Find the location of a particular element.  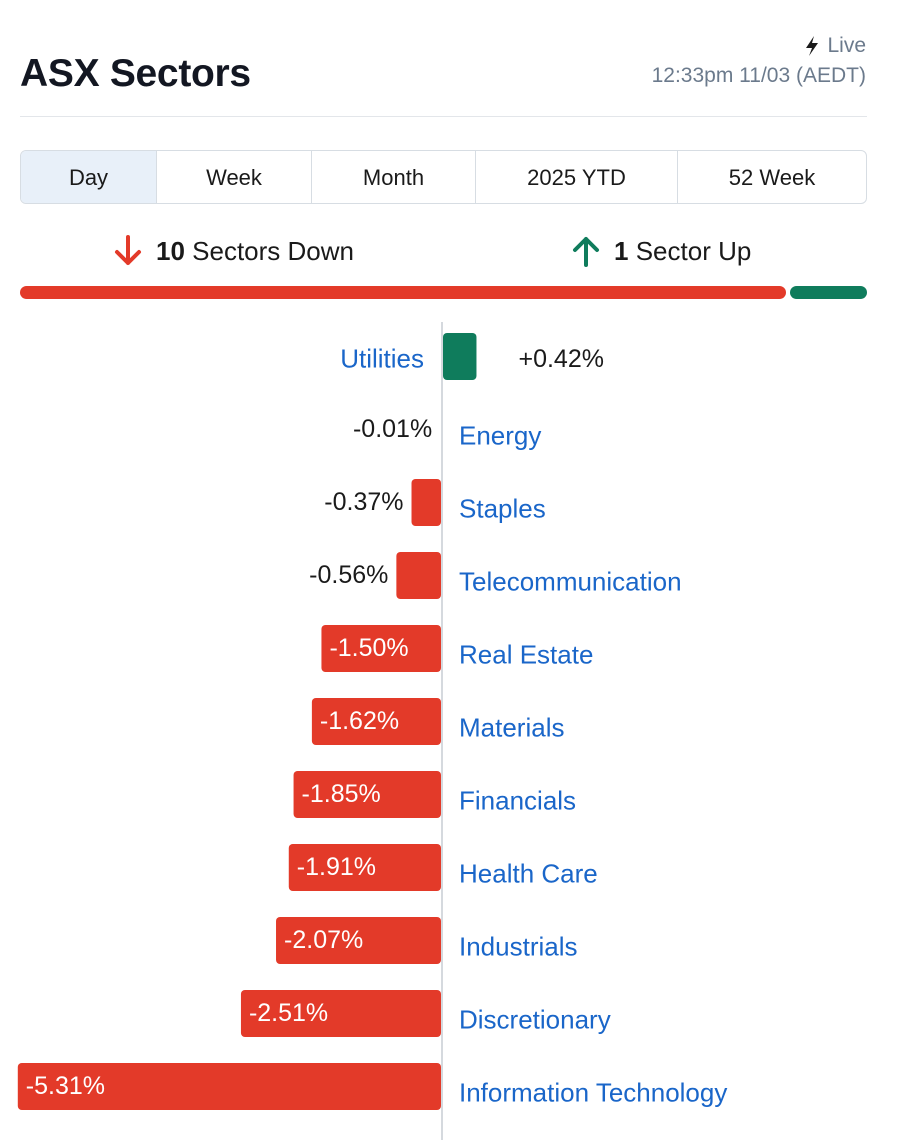

up-count: 1 is located at coordinates (621, 250).